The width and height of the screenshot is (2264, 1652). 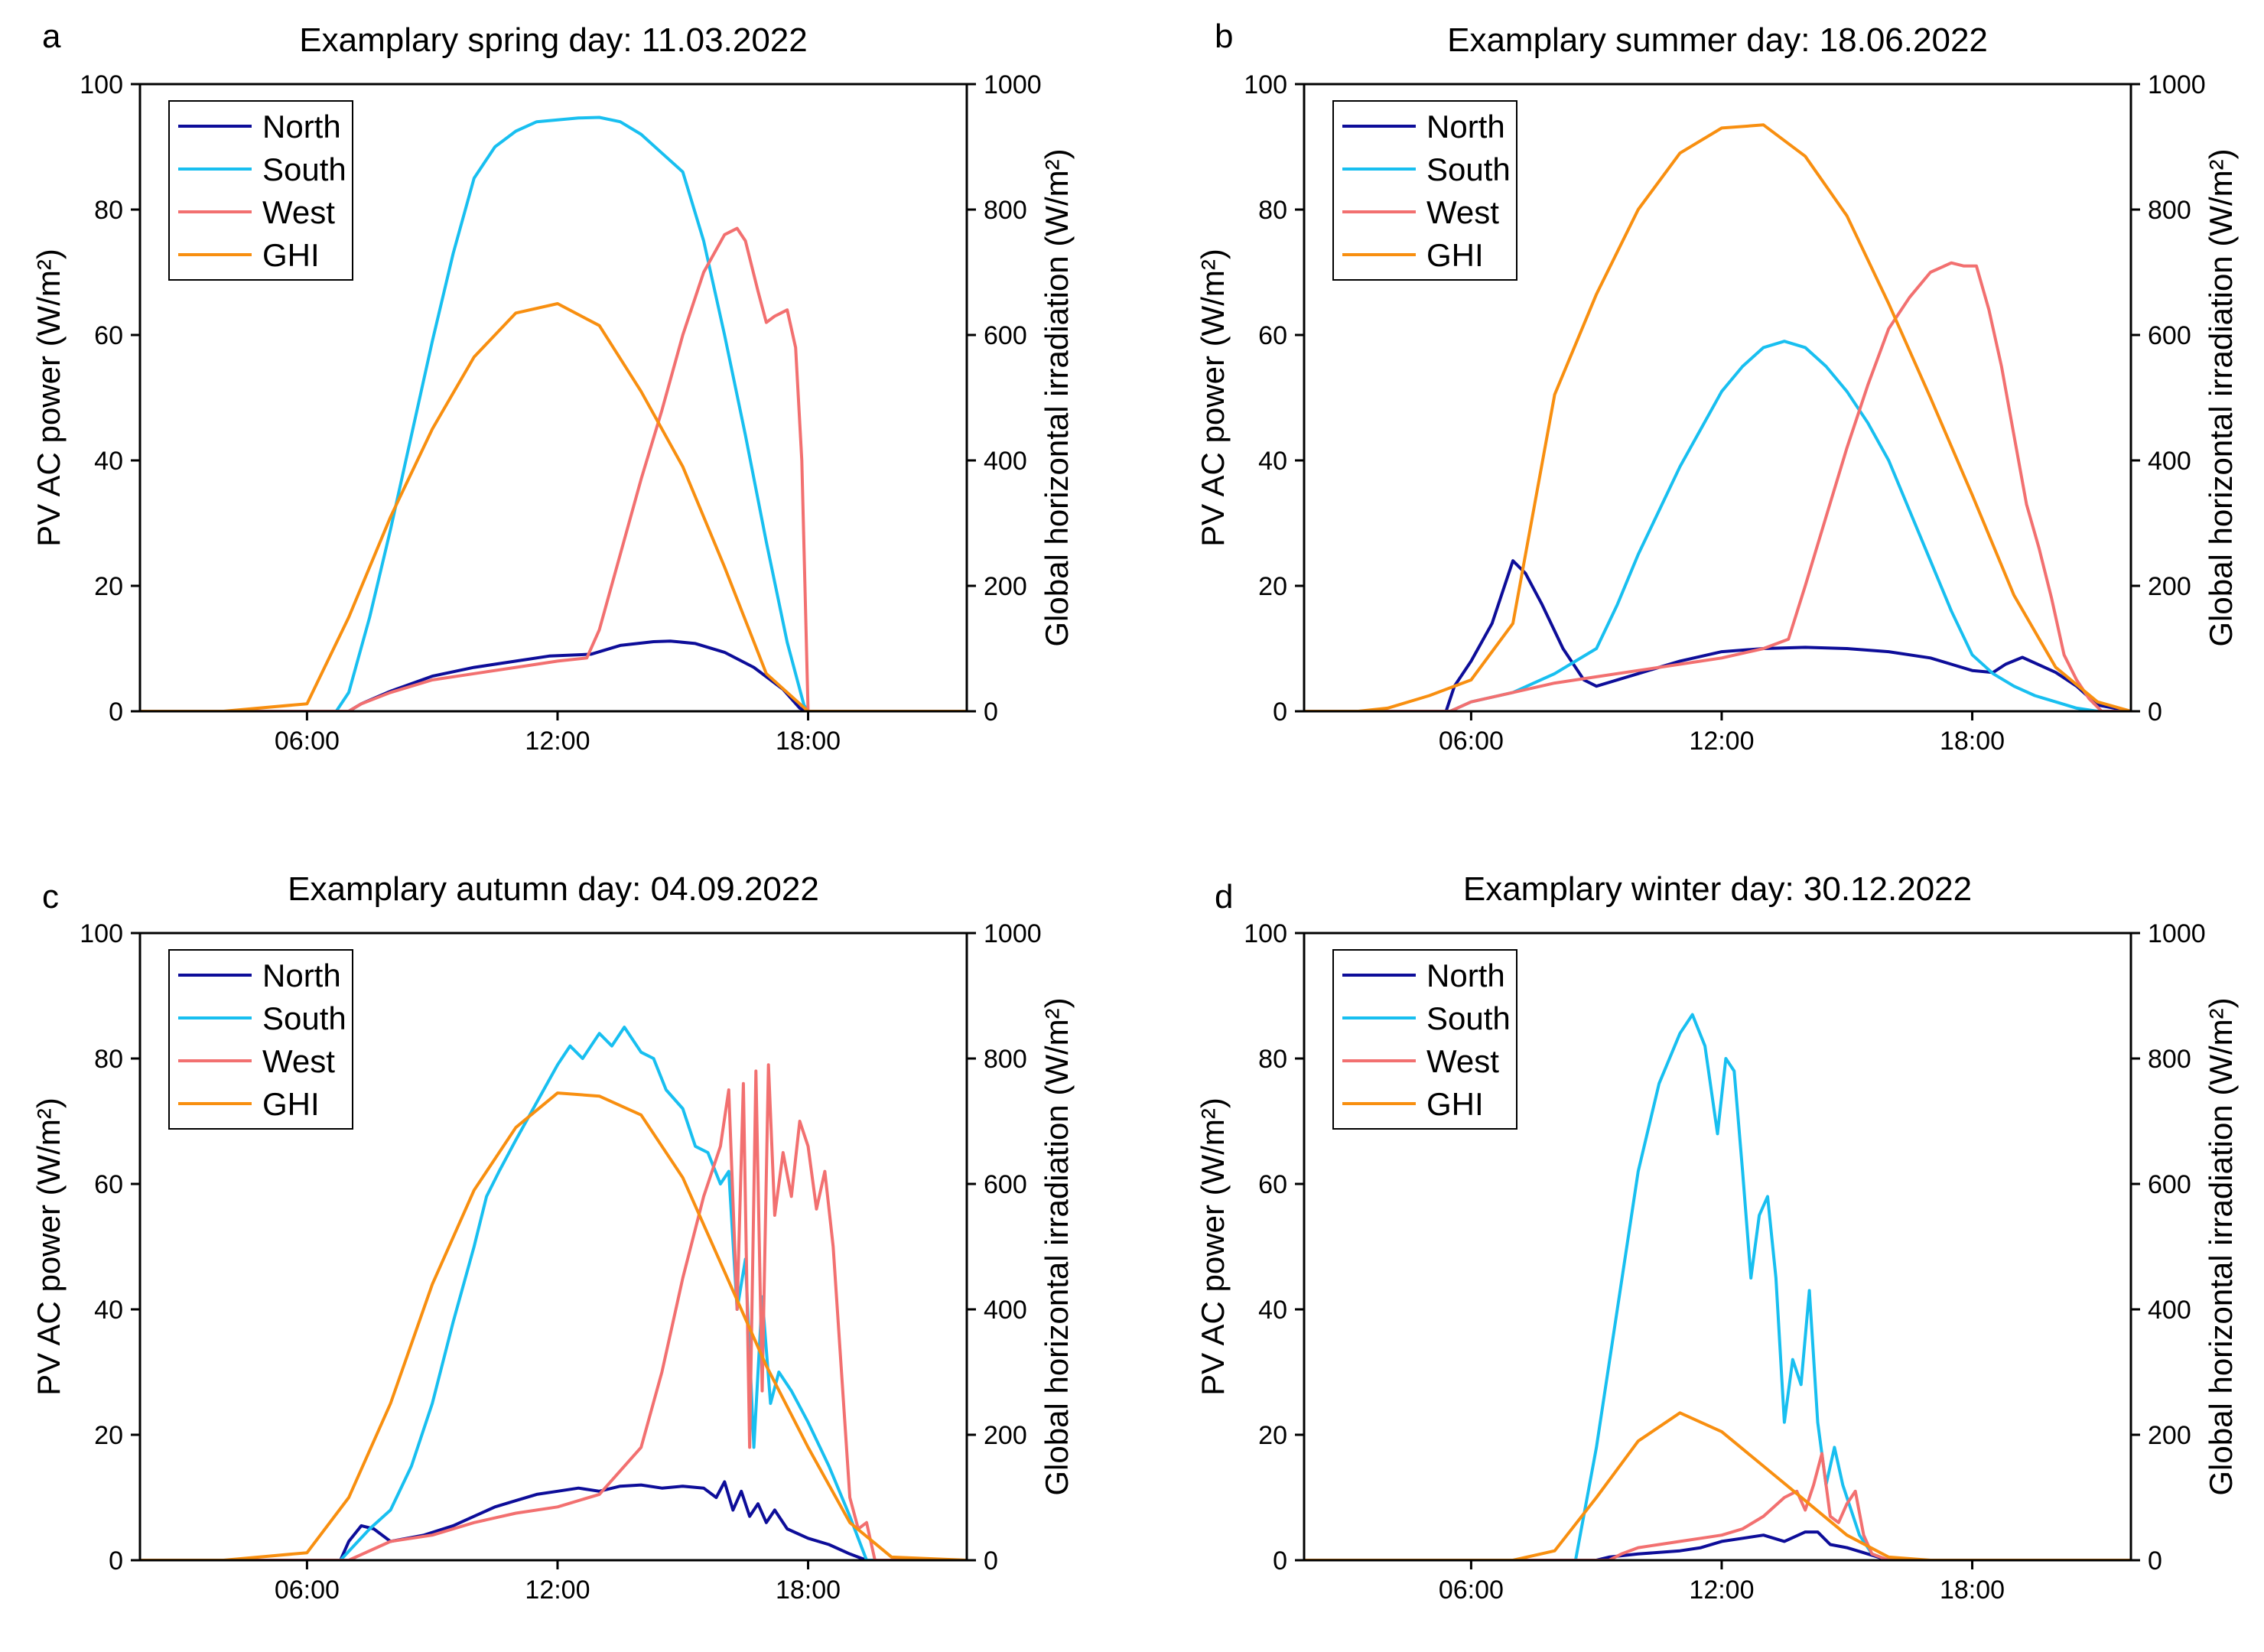 I want to click on chart-title: Examplary summer day: 18.06.2022, so click(x=1717, y=40).